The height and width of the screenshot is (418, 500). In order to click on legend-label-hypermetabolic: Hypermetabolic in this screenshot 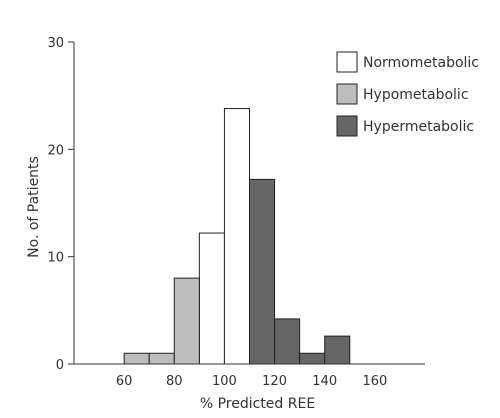, I will do `click(418, 127)`.